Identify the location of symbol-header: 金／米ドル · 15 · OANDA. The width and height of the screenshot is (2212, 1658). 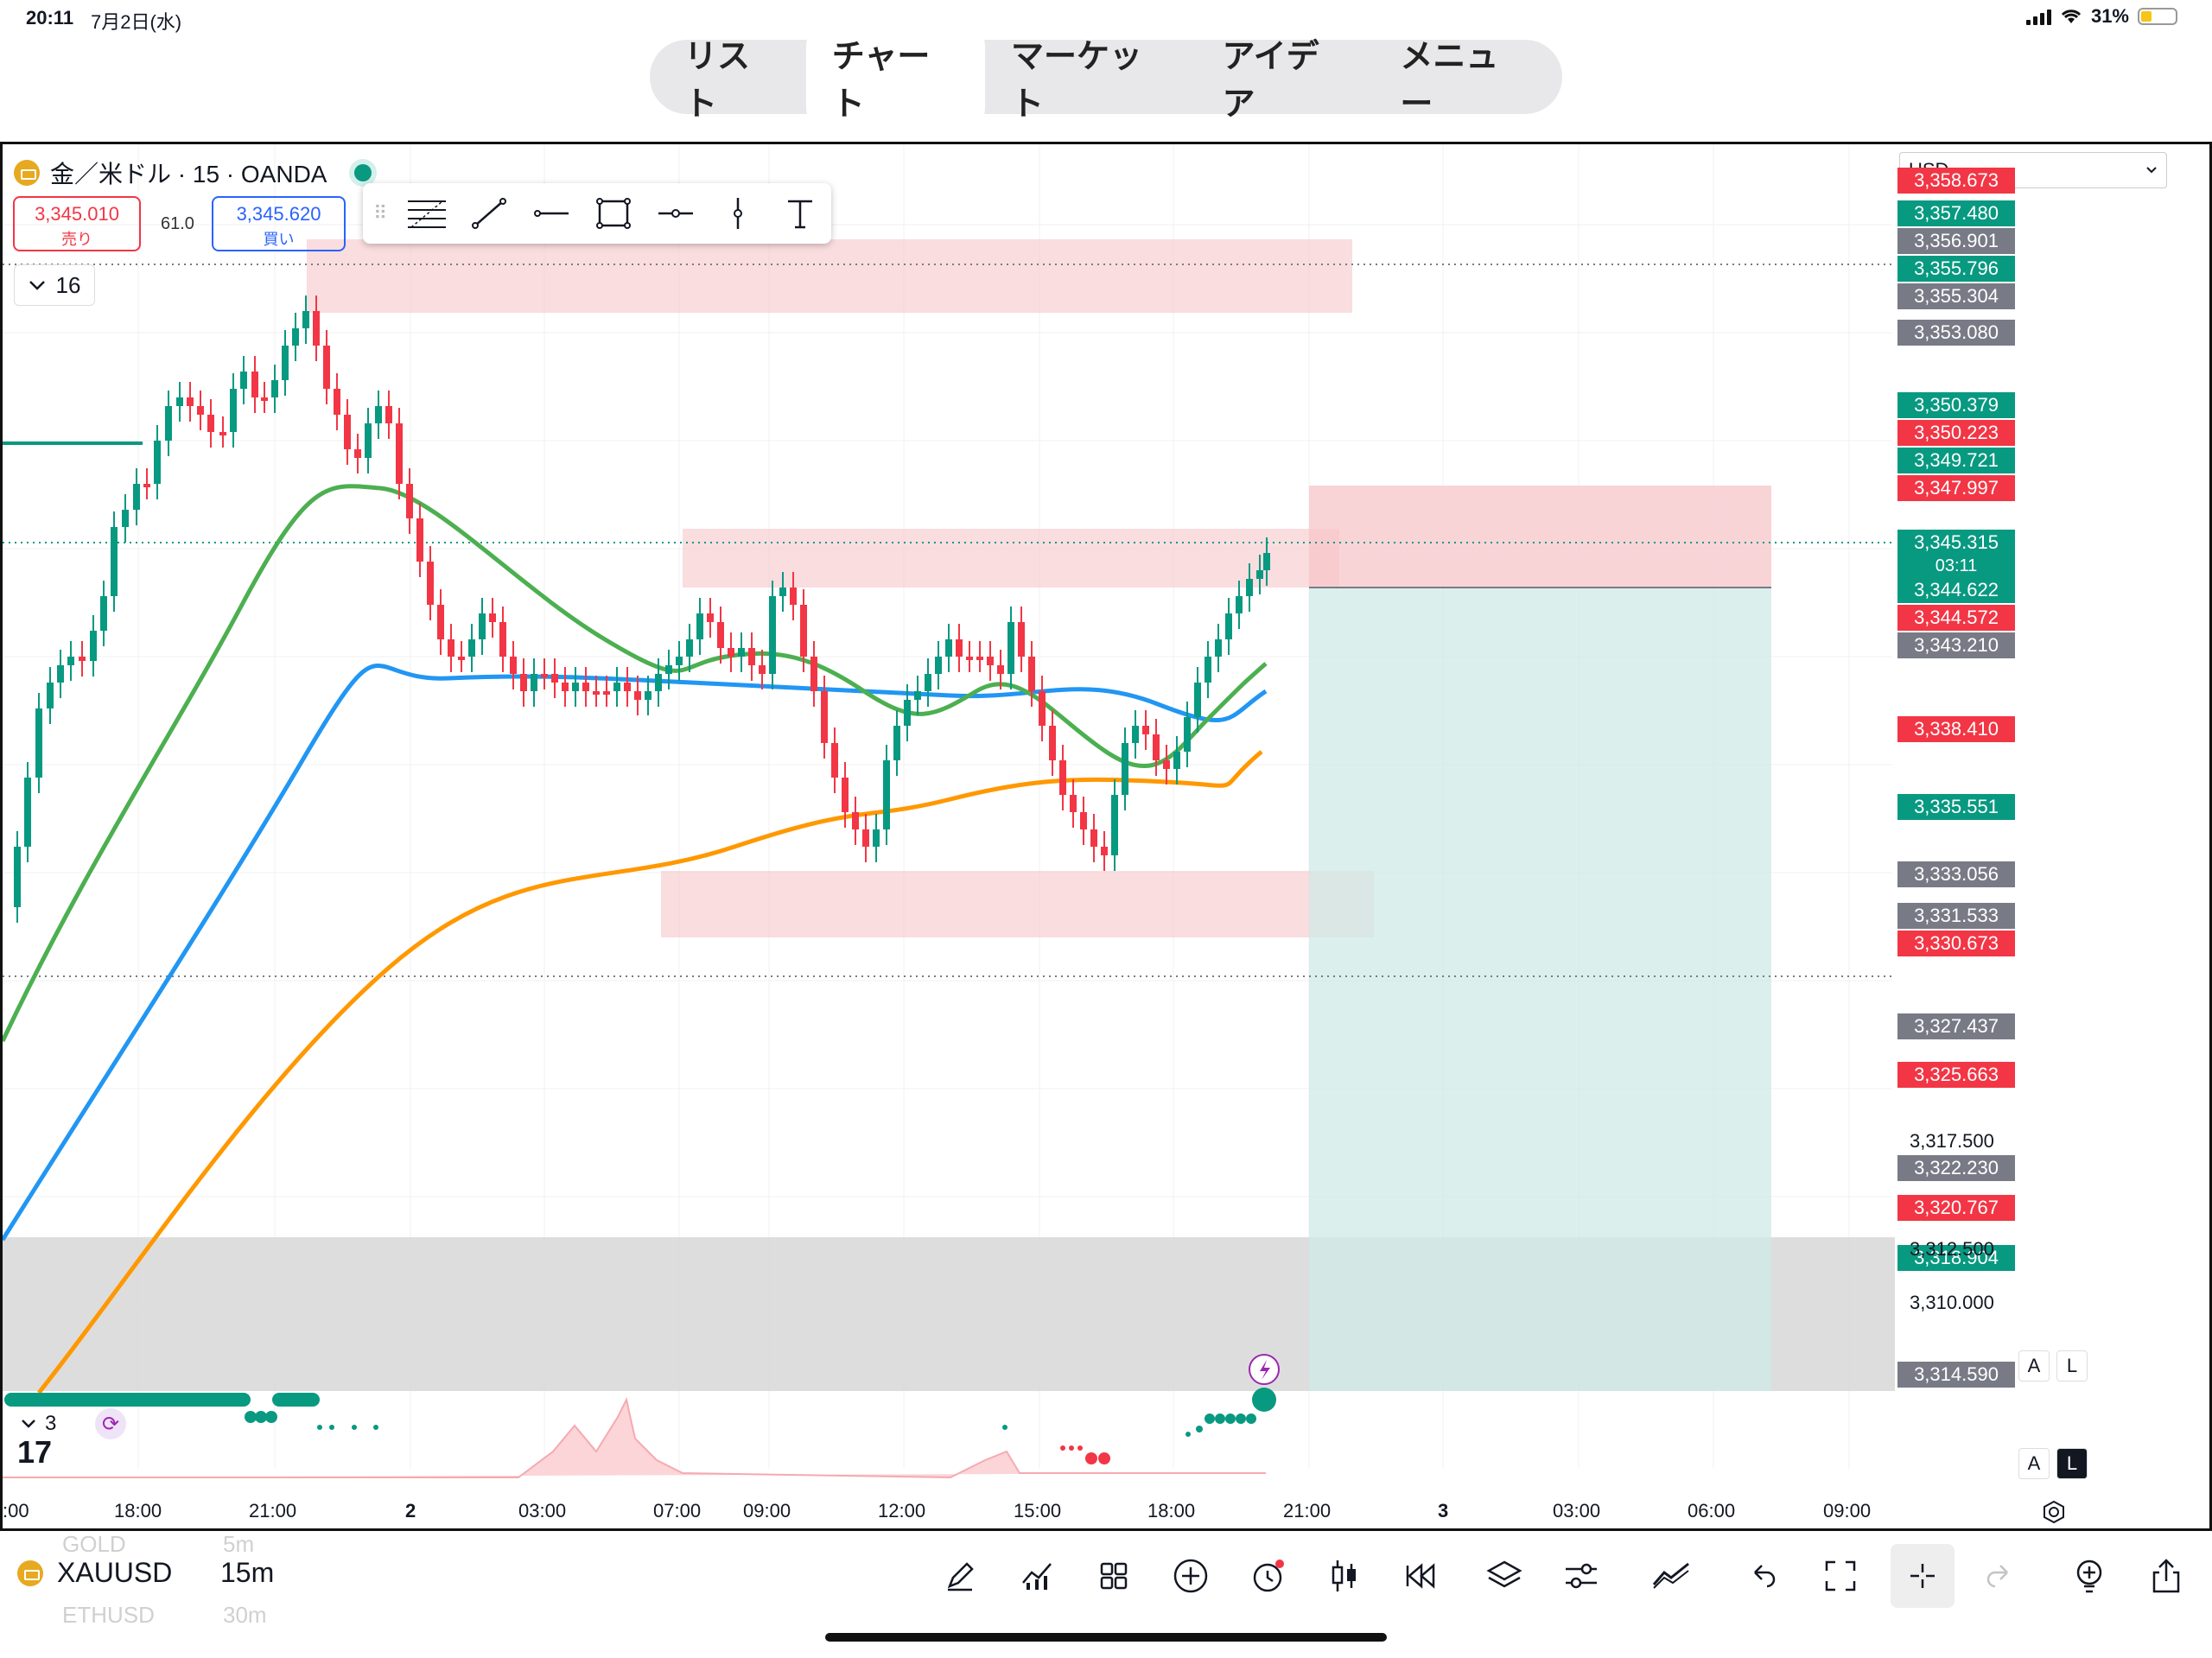
(193, 173).